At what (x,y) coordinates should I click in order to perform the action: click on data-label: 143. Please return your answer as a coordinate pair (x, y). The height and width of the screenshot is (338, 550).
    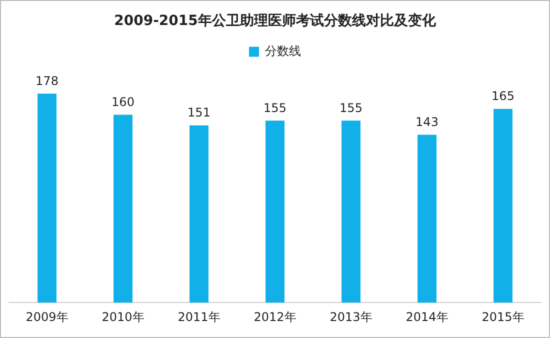
    Looking at the image, I should click on (427, 121).